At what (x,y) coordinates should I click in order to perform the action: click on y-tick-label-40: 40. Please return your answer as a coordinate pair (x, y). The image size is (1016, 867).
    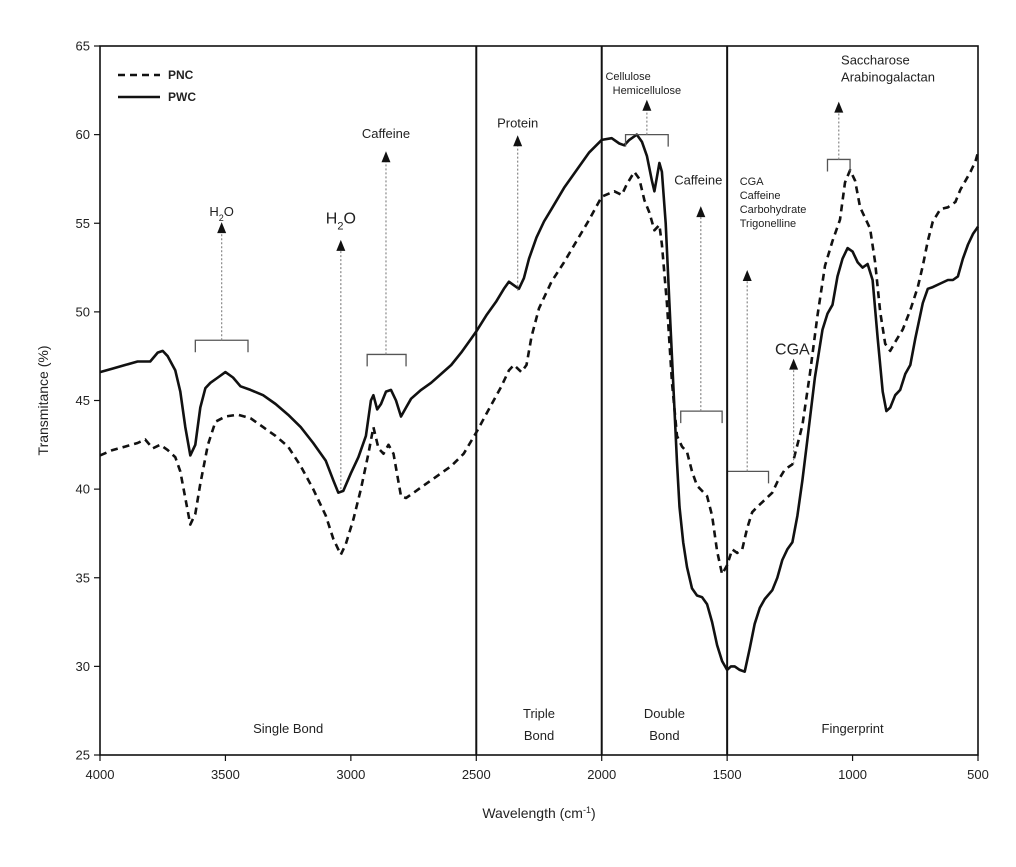
    Looking at the image, I should click on (83, 489).